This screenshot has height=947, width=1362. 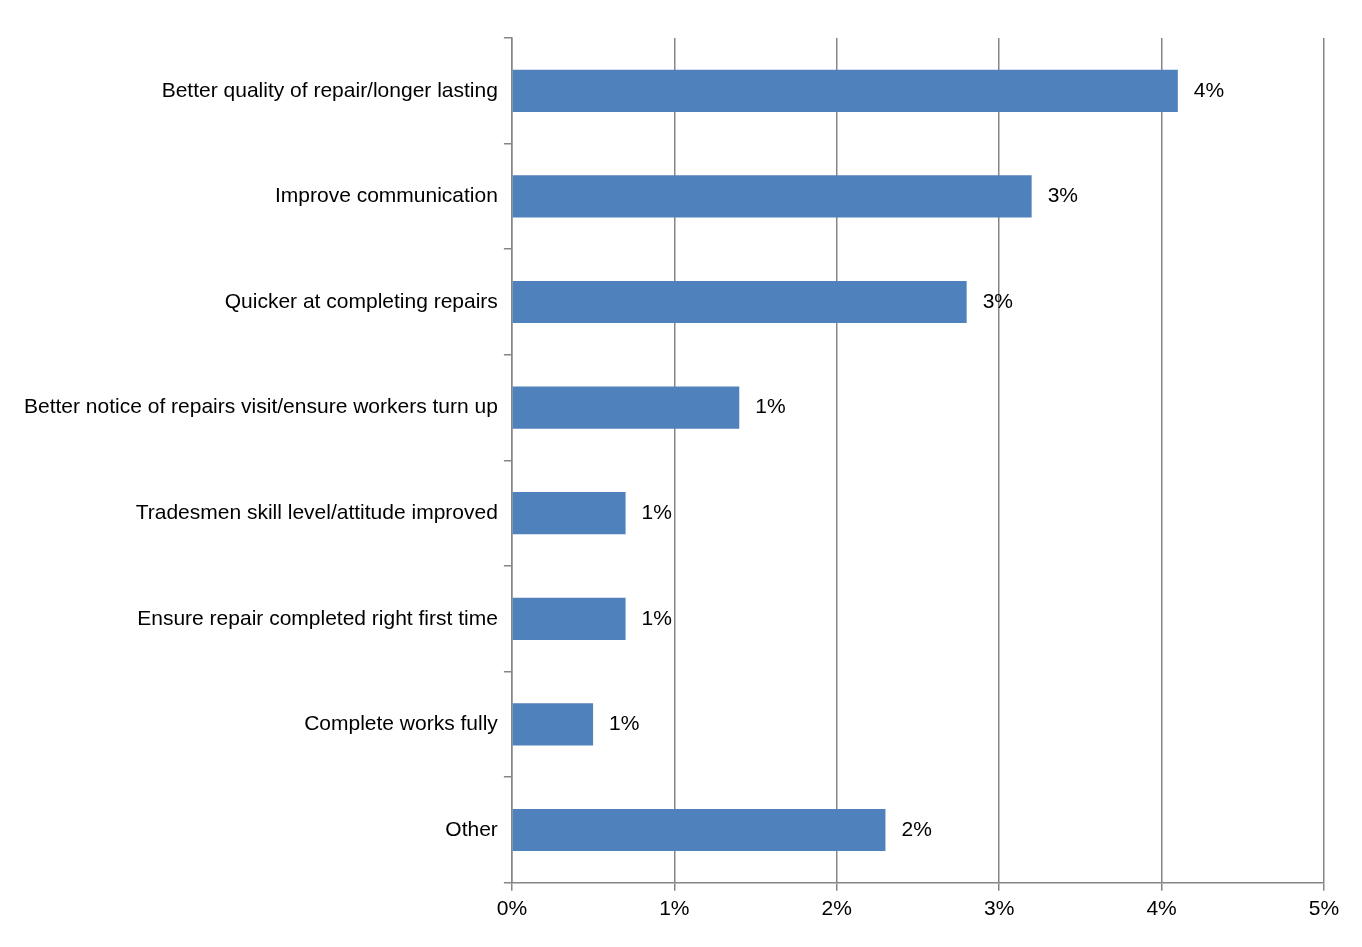 What do you see at coordinates (1209, 89) in the screenshot?
I see `data-label: 4%` at bounding box center [1209, 89].